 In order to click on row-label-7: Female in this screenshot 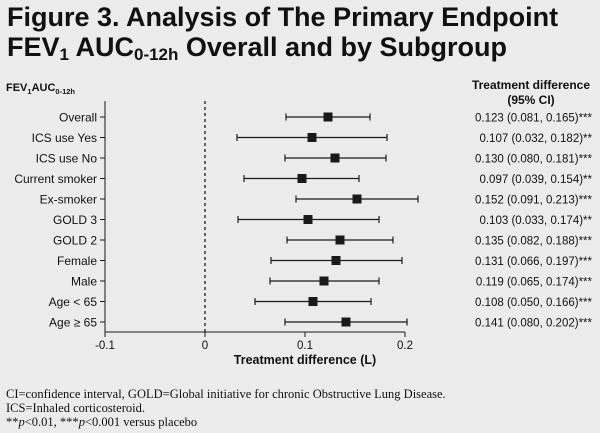, I will do `click(77, 261)`.